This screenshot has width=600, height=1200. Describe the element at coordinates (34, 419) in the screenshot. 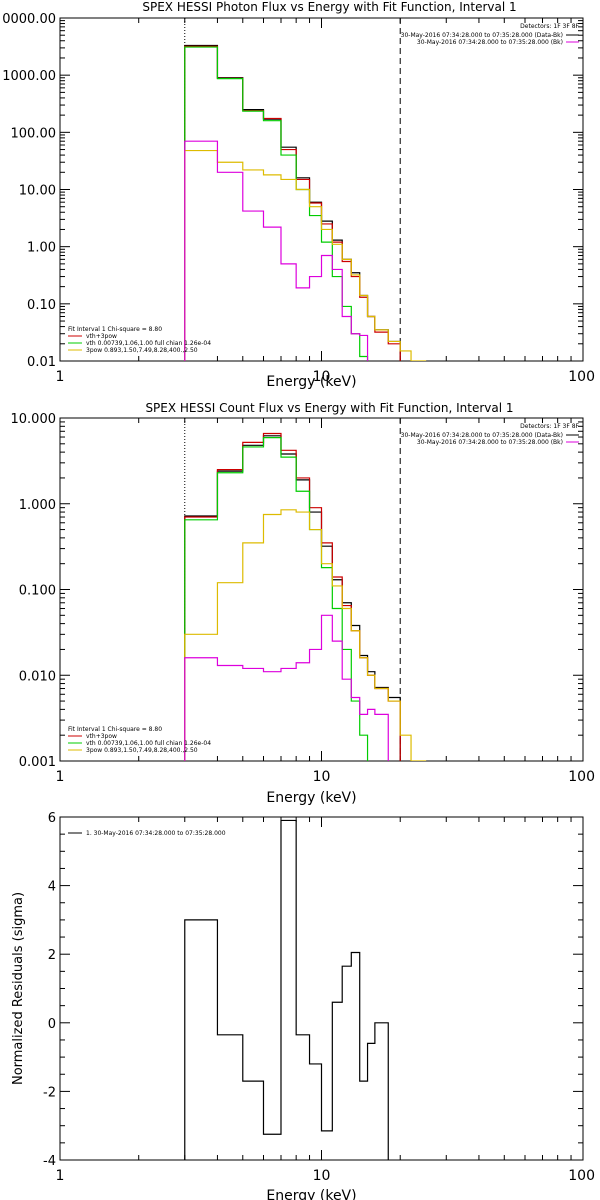

I see `y-tick-label: 10.000` at that location.